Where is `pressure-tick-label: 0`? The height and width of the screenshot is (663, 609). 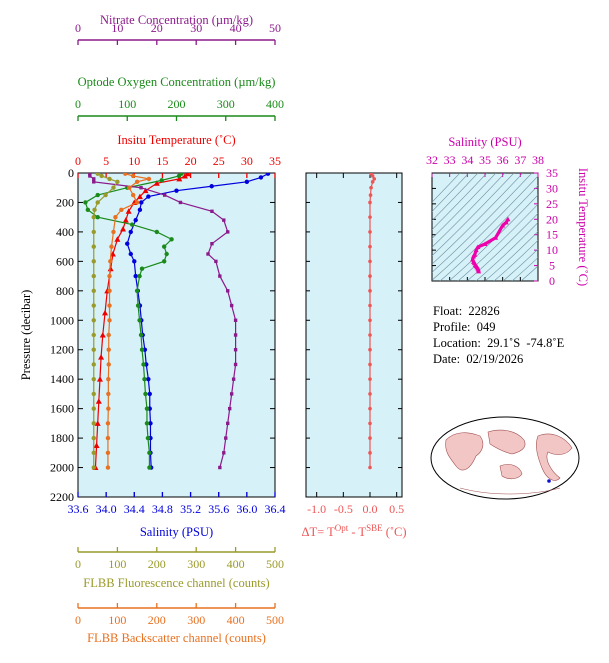 pressure-tick-label: 0 is located at coordinates (71, 173).